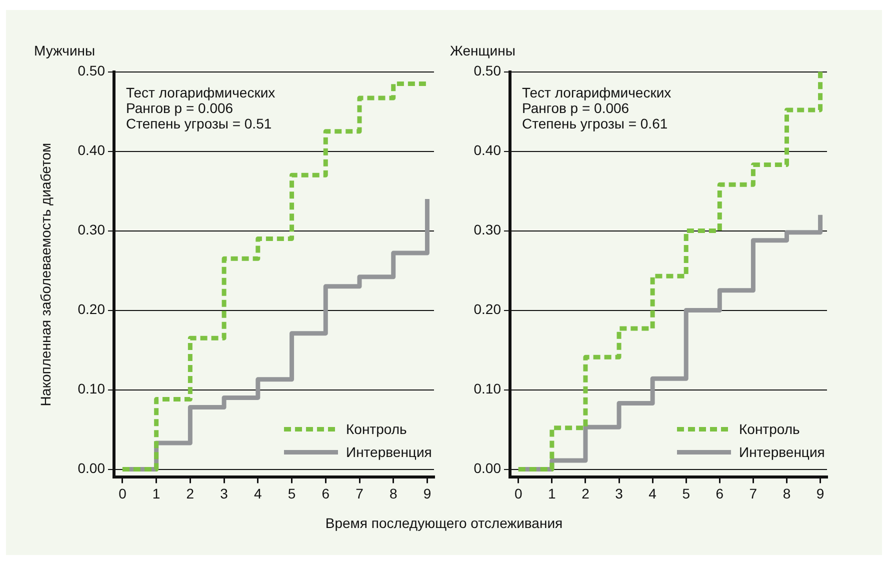 The width and height of the screenshot is (888, 565). What do you see at coordinates (199, 124) in the screenshot?
I see `annotation: Степень угрозы = 0.51` at bounding box center [199, 124].